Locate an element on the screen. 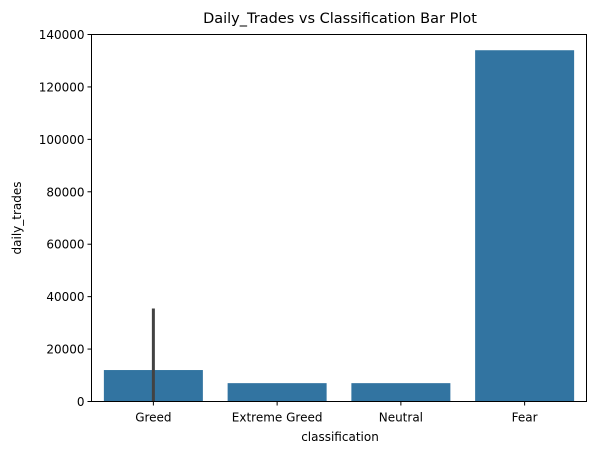  y-tick-label: 140000 is located at coordinates (62, 35).